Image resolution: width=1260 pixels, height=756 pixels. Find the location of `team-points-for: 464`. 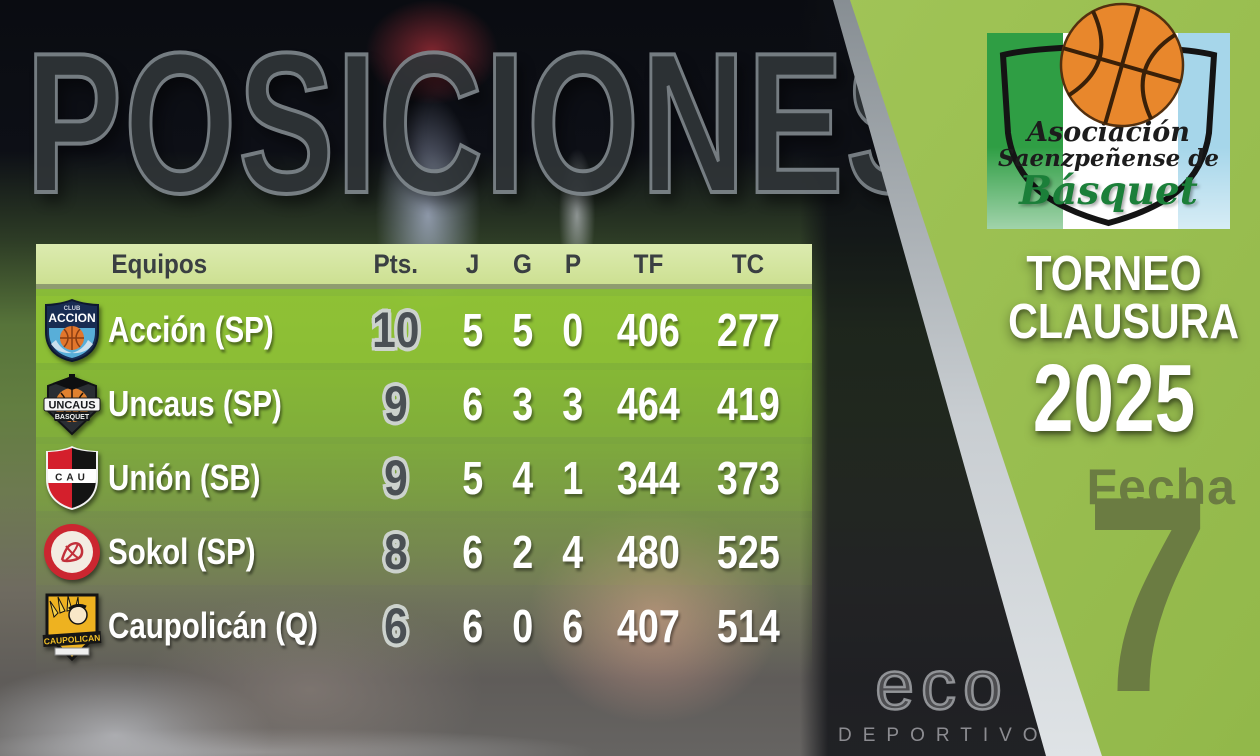

team-points-for: 464 is located at coordinates (648, 403).